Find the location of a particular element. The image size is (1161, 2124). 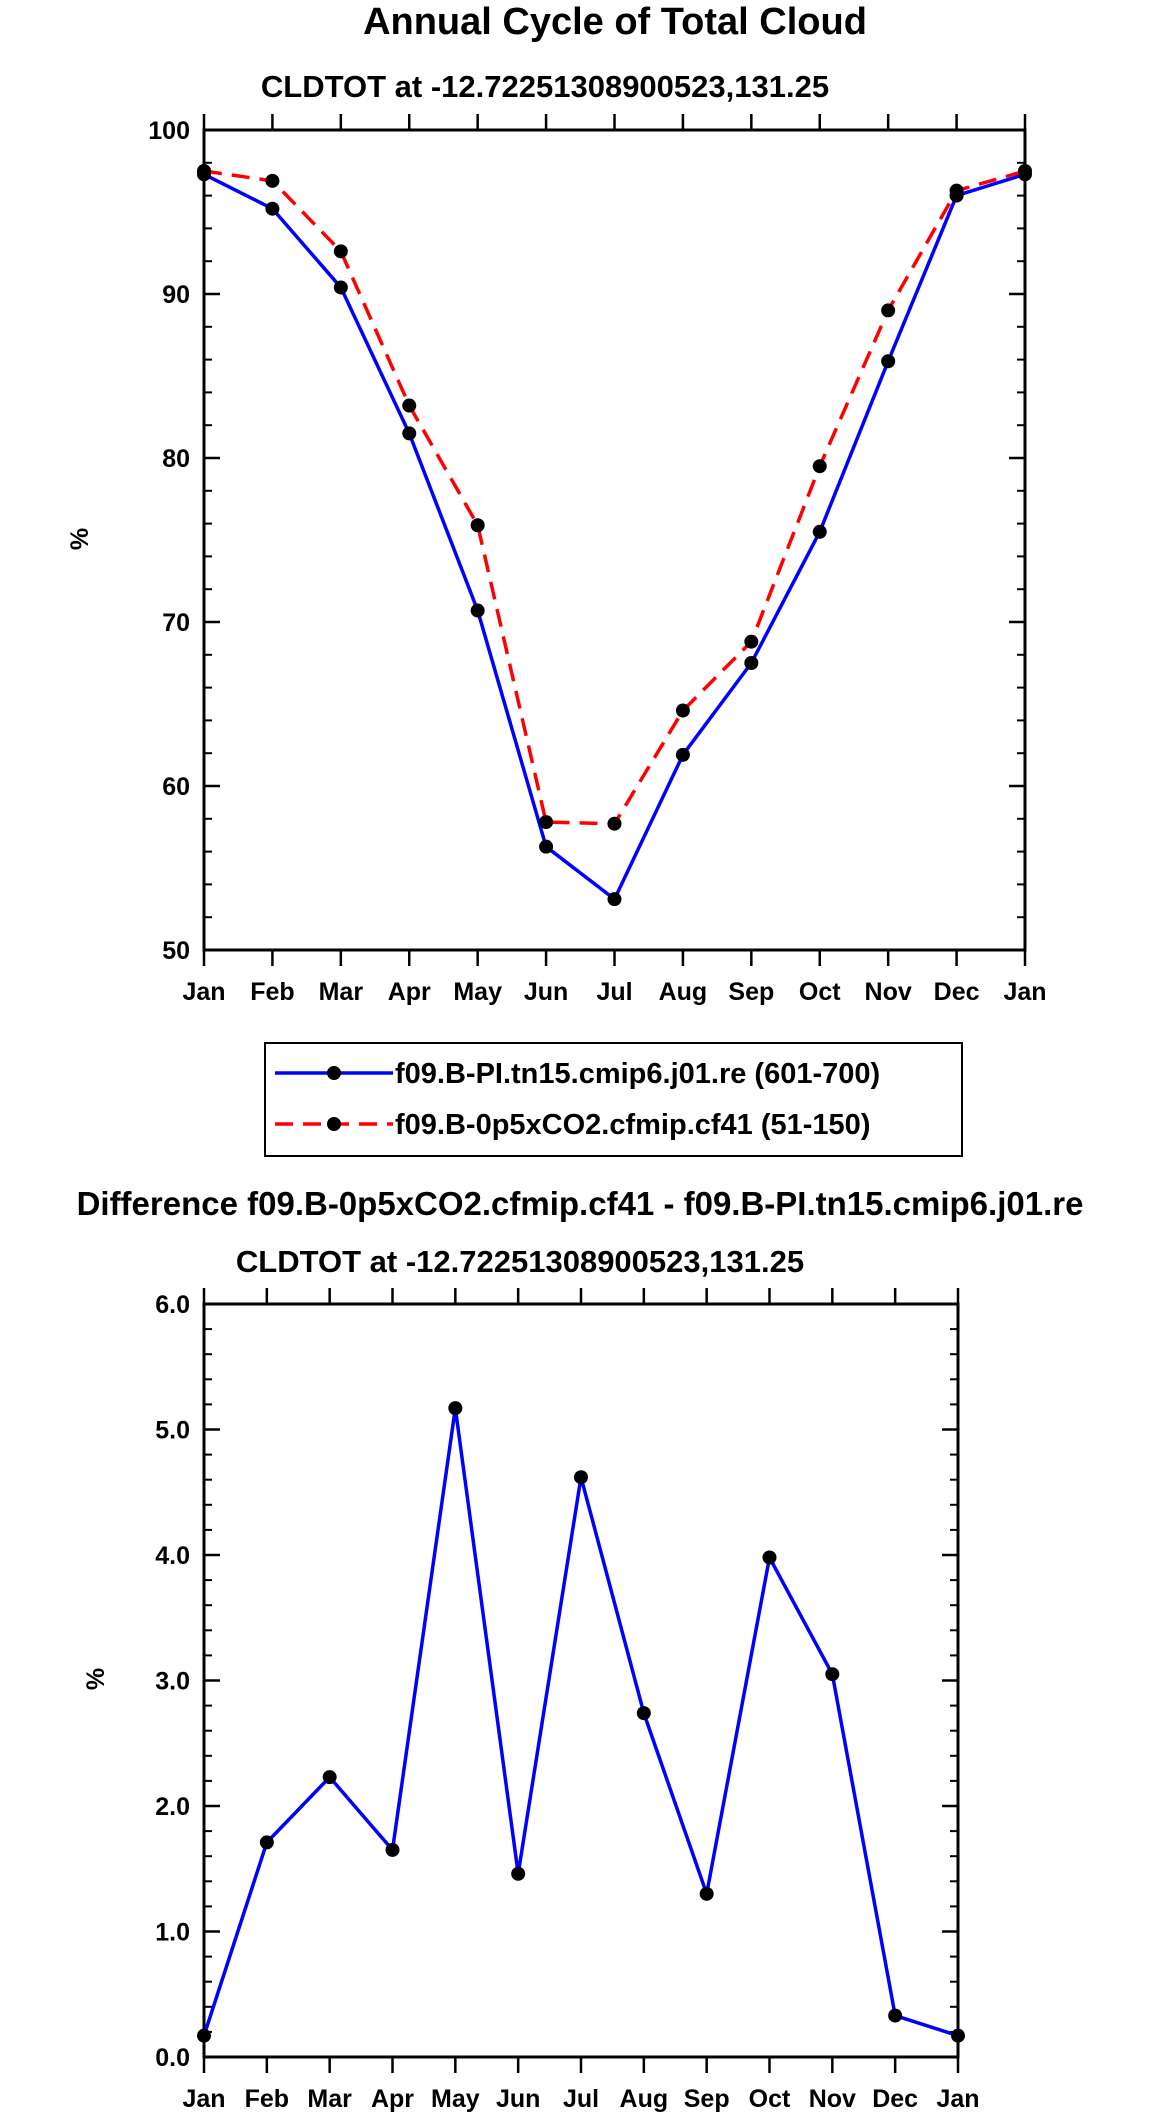

chart-1-title: Annual Cycle of Total Cloud is located at coordinates (615, 22).